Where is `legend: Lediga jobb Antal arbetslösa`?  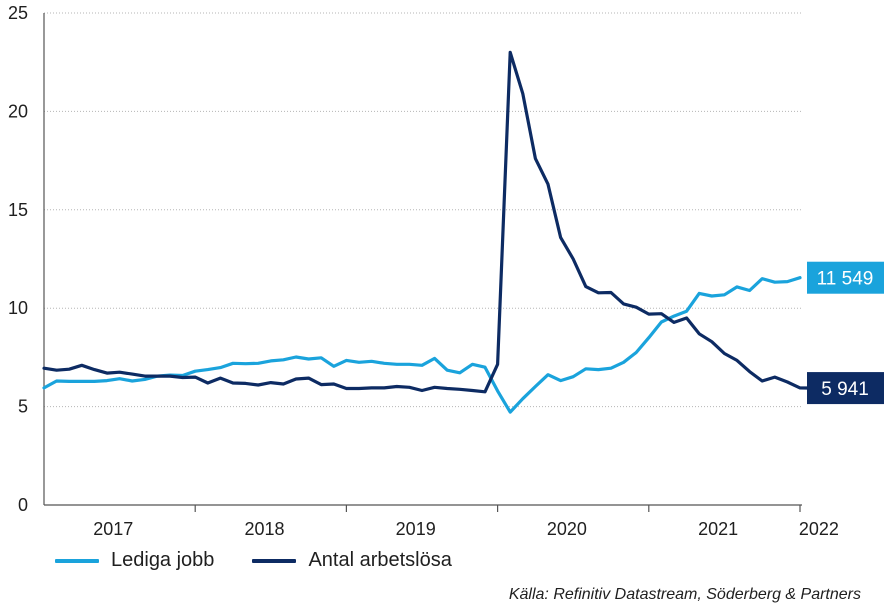
legend: Lediga jobb Antal arbetslösa is located at coordinates (253, 560).